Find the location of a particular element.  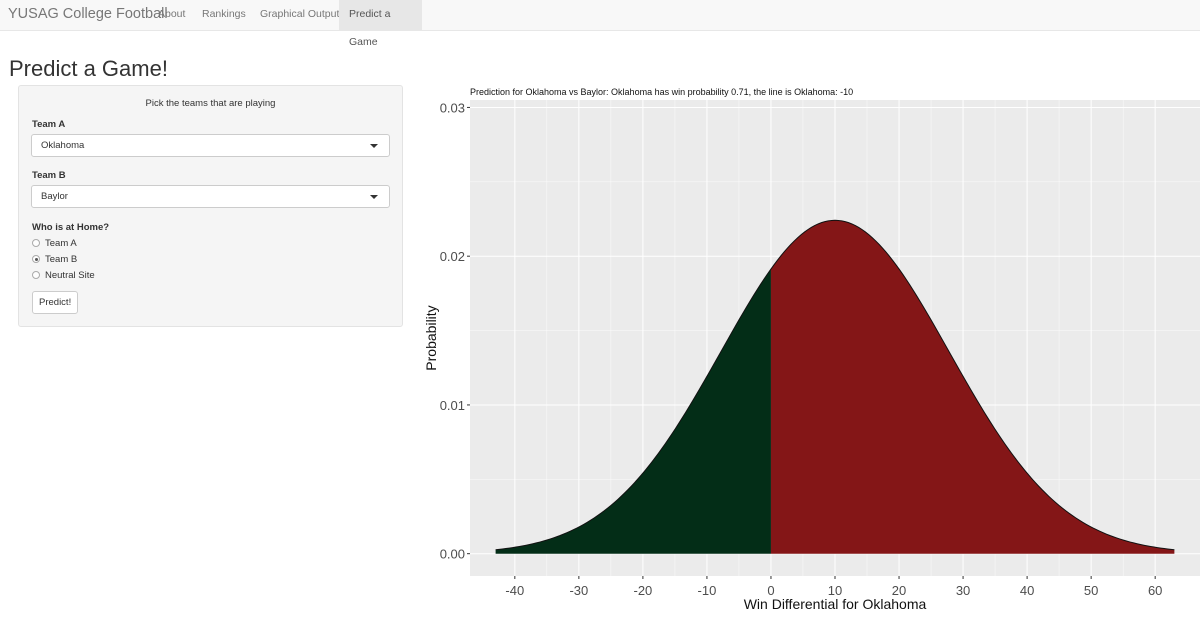

x-tick-label: 60 is located at coordinates (1155, 590).